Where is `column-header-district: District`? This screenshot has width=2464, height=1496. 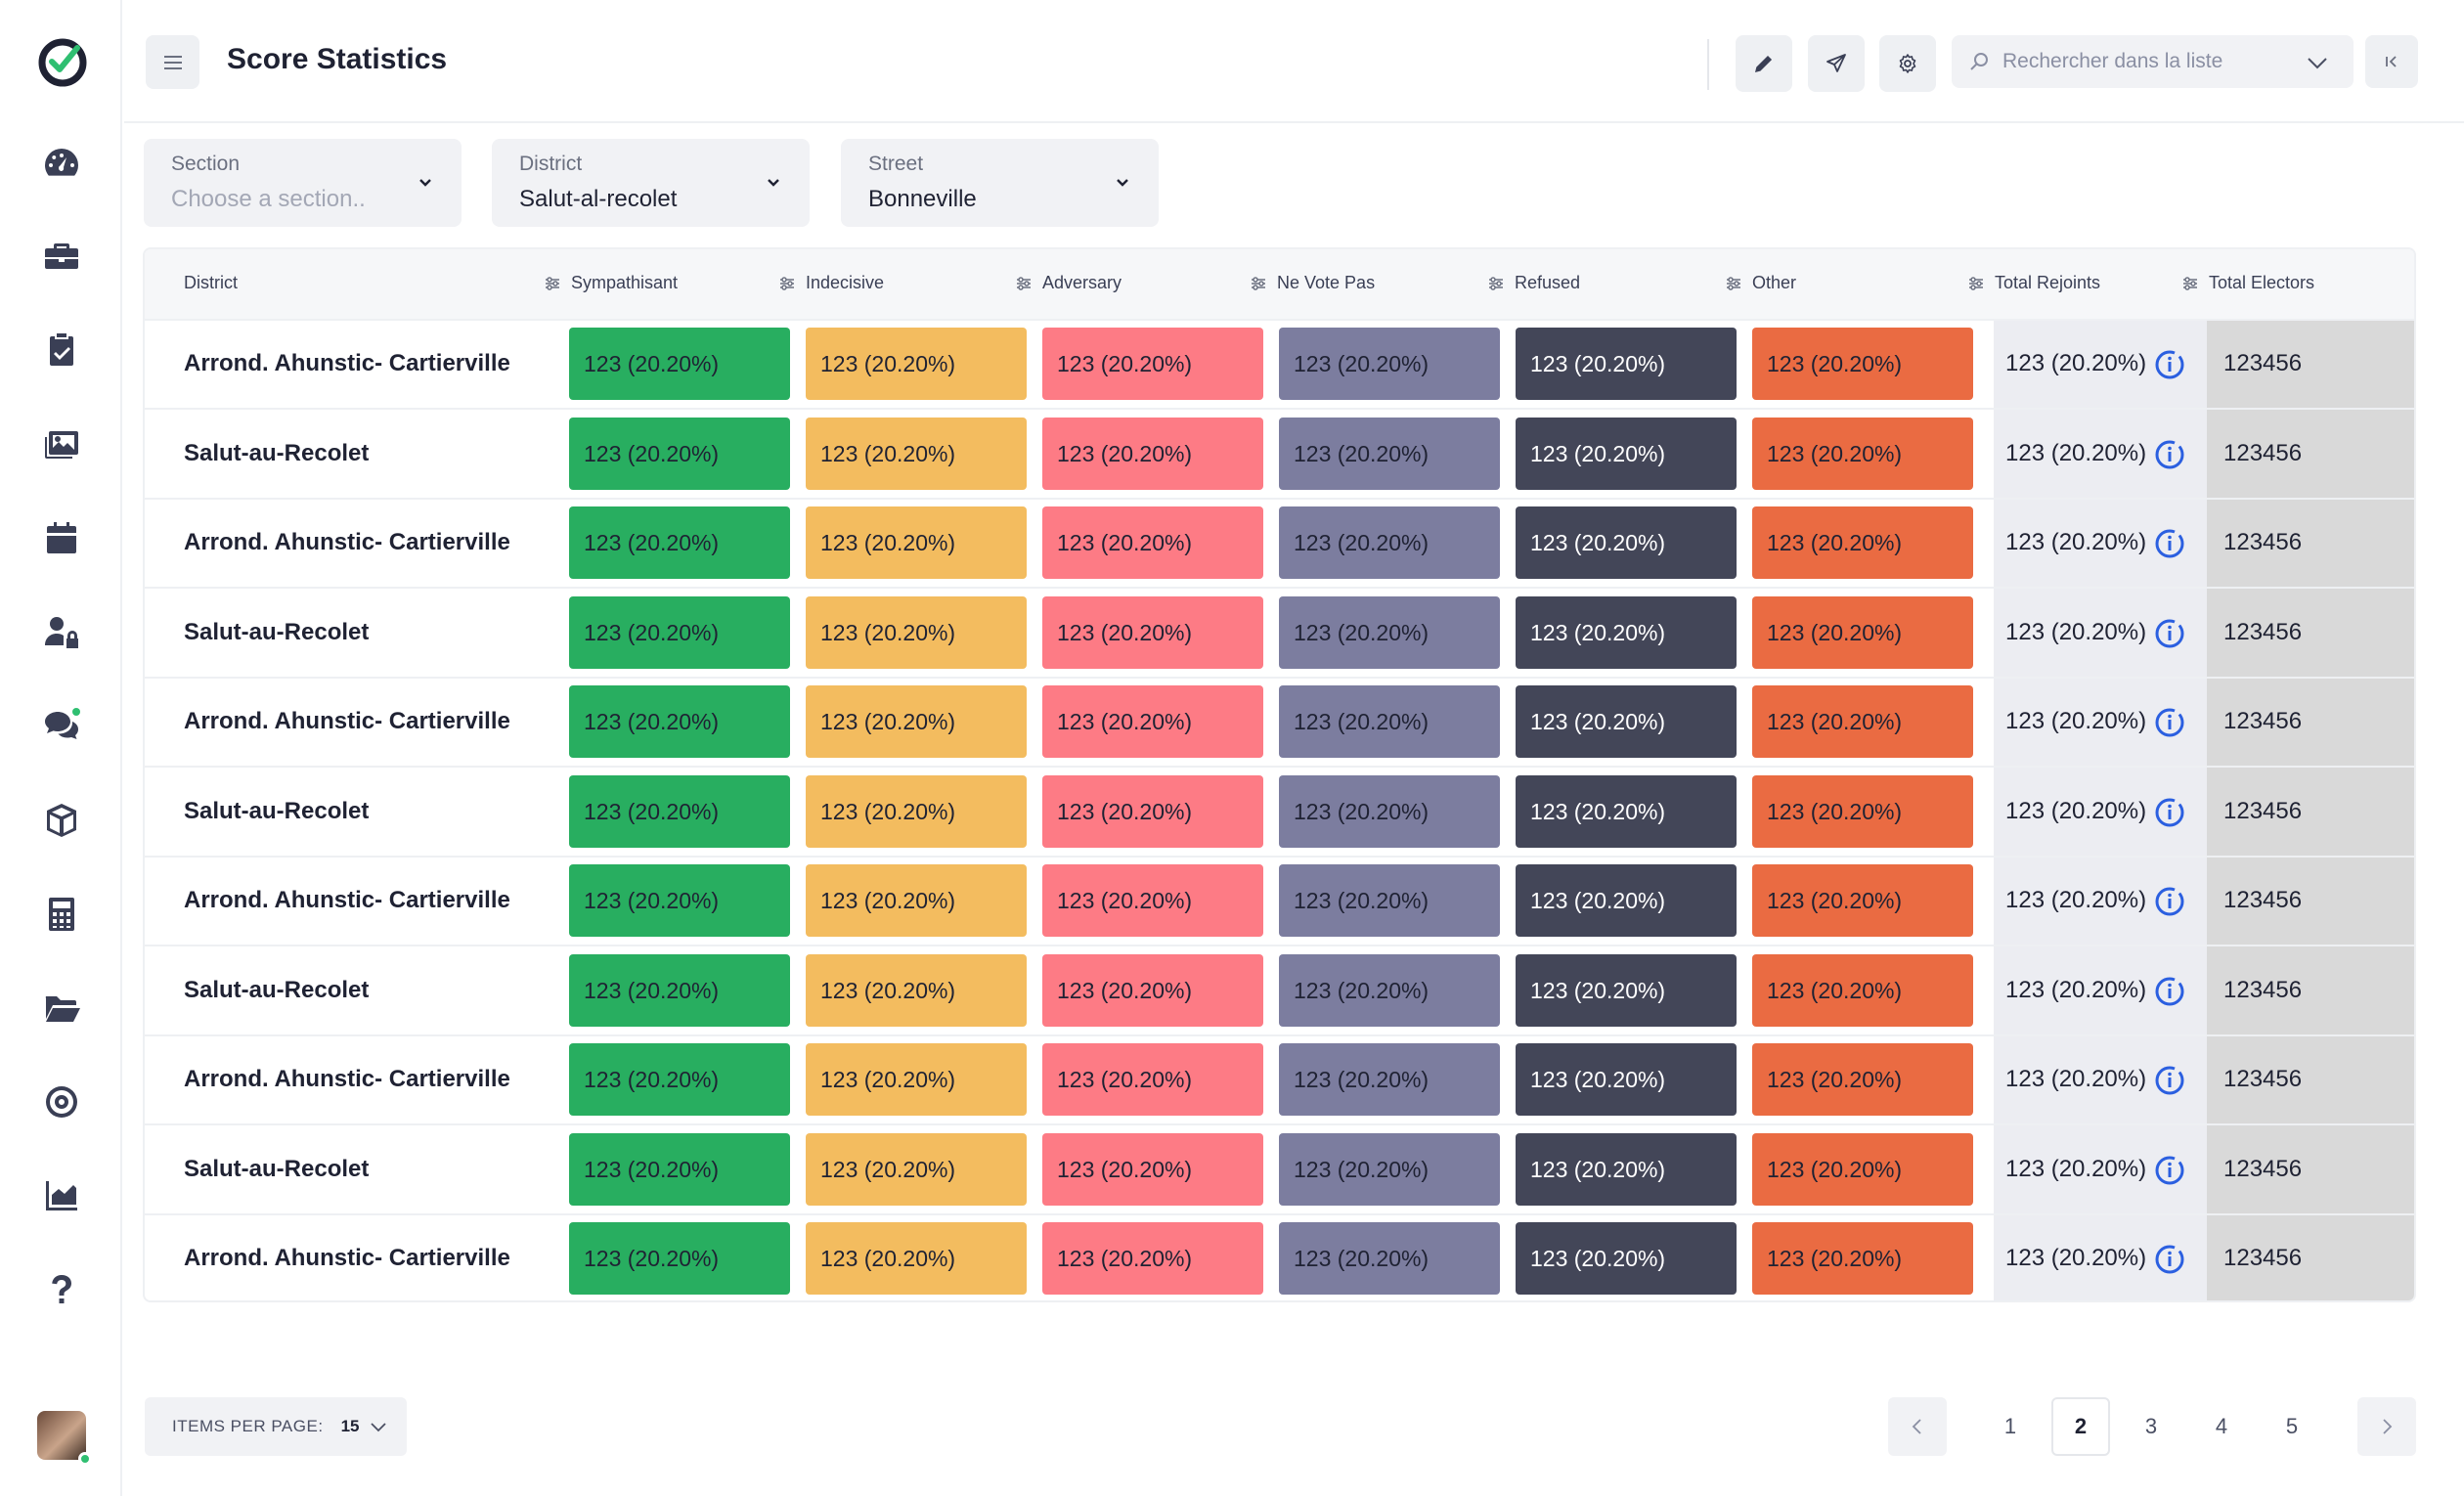
column-header-district: District is located at coordinates (211, 282).